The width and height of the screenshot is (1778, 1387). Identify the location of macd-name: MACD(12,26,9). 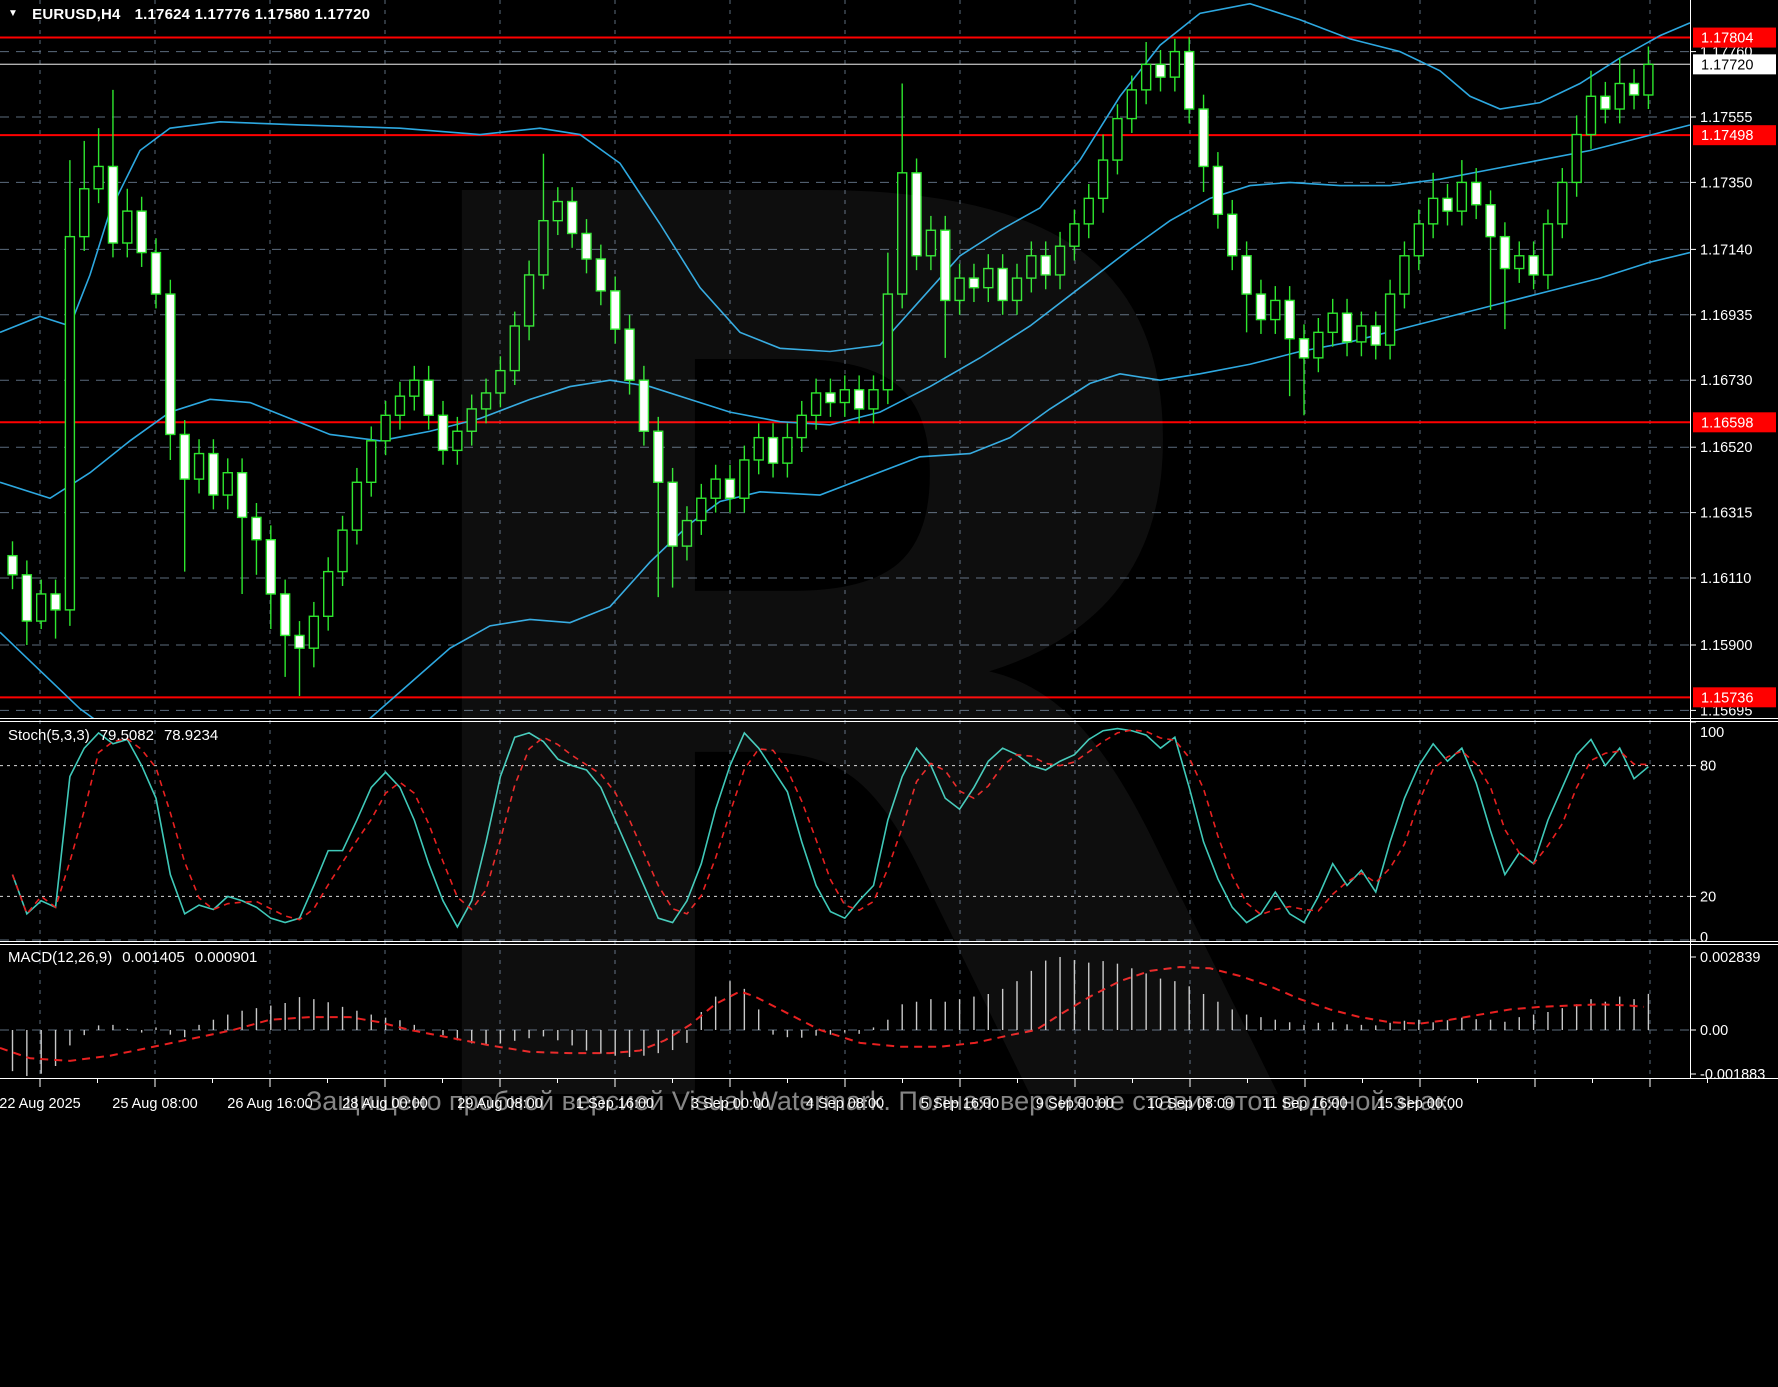
(60, 957).